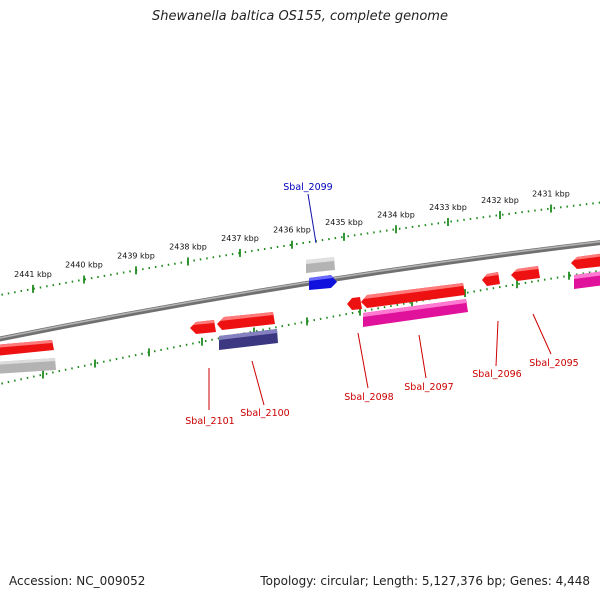 The image size is (600, 600). I want to click on scale-label: 2433 kbp, so click(448, 207).